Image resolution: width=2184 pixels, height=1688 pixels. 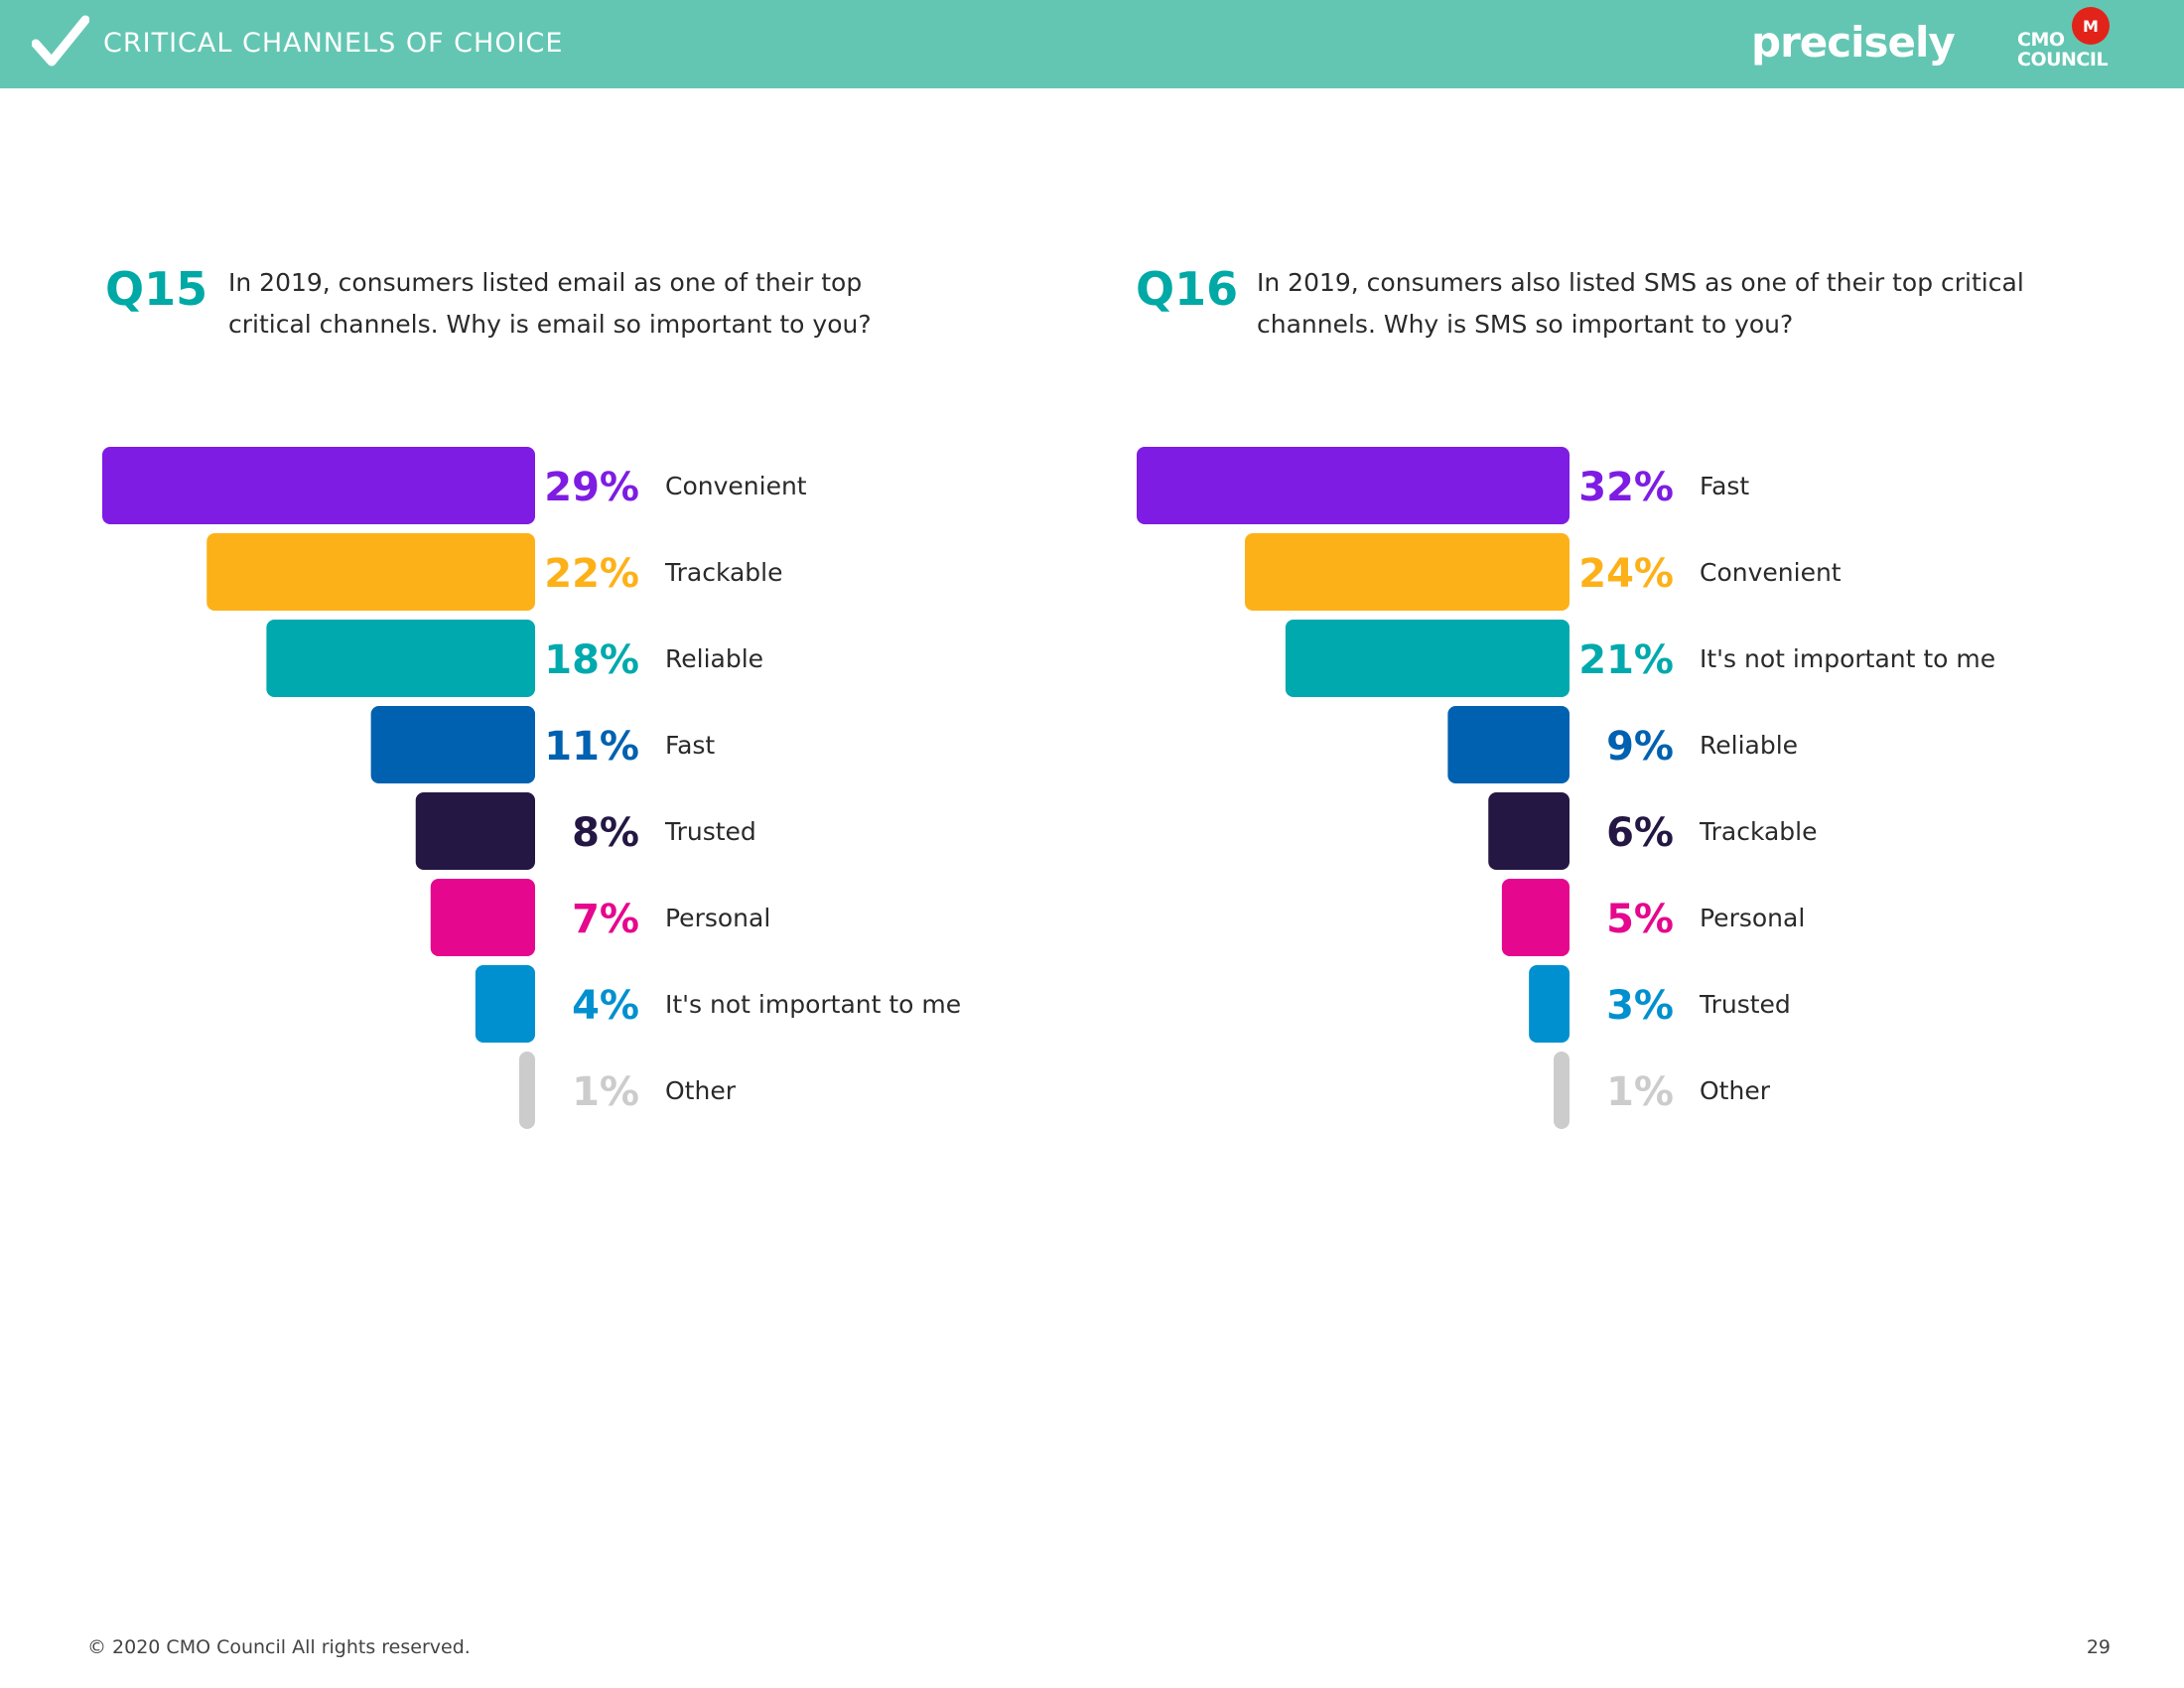 I want to click on category-label-1-0: Fast, so click(x=1724, y=486).